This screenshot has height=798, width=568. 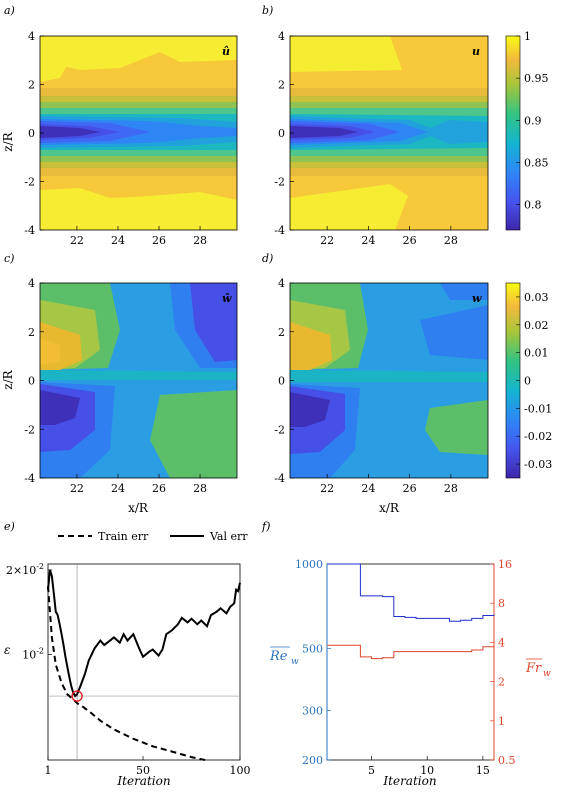 I want to click on right-tick-label: 2, so click(x=501, y=682).